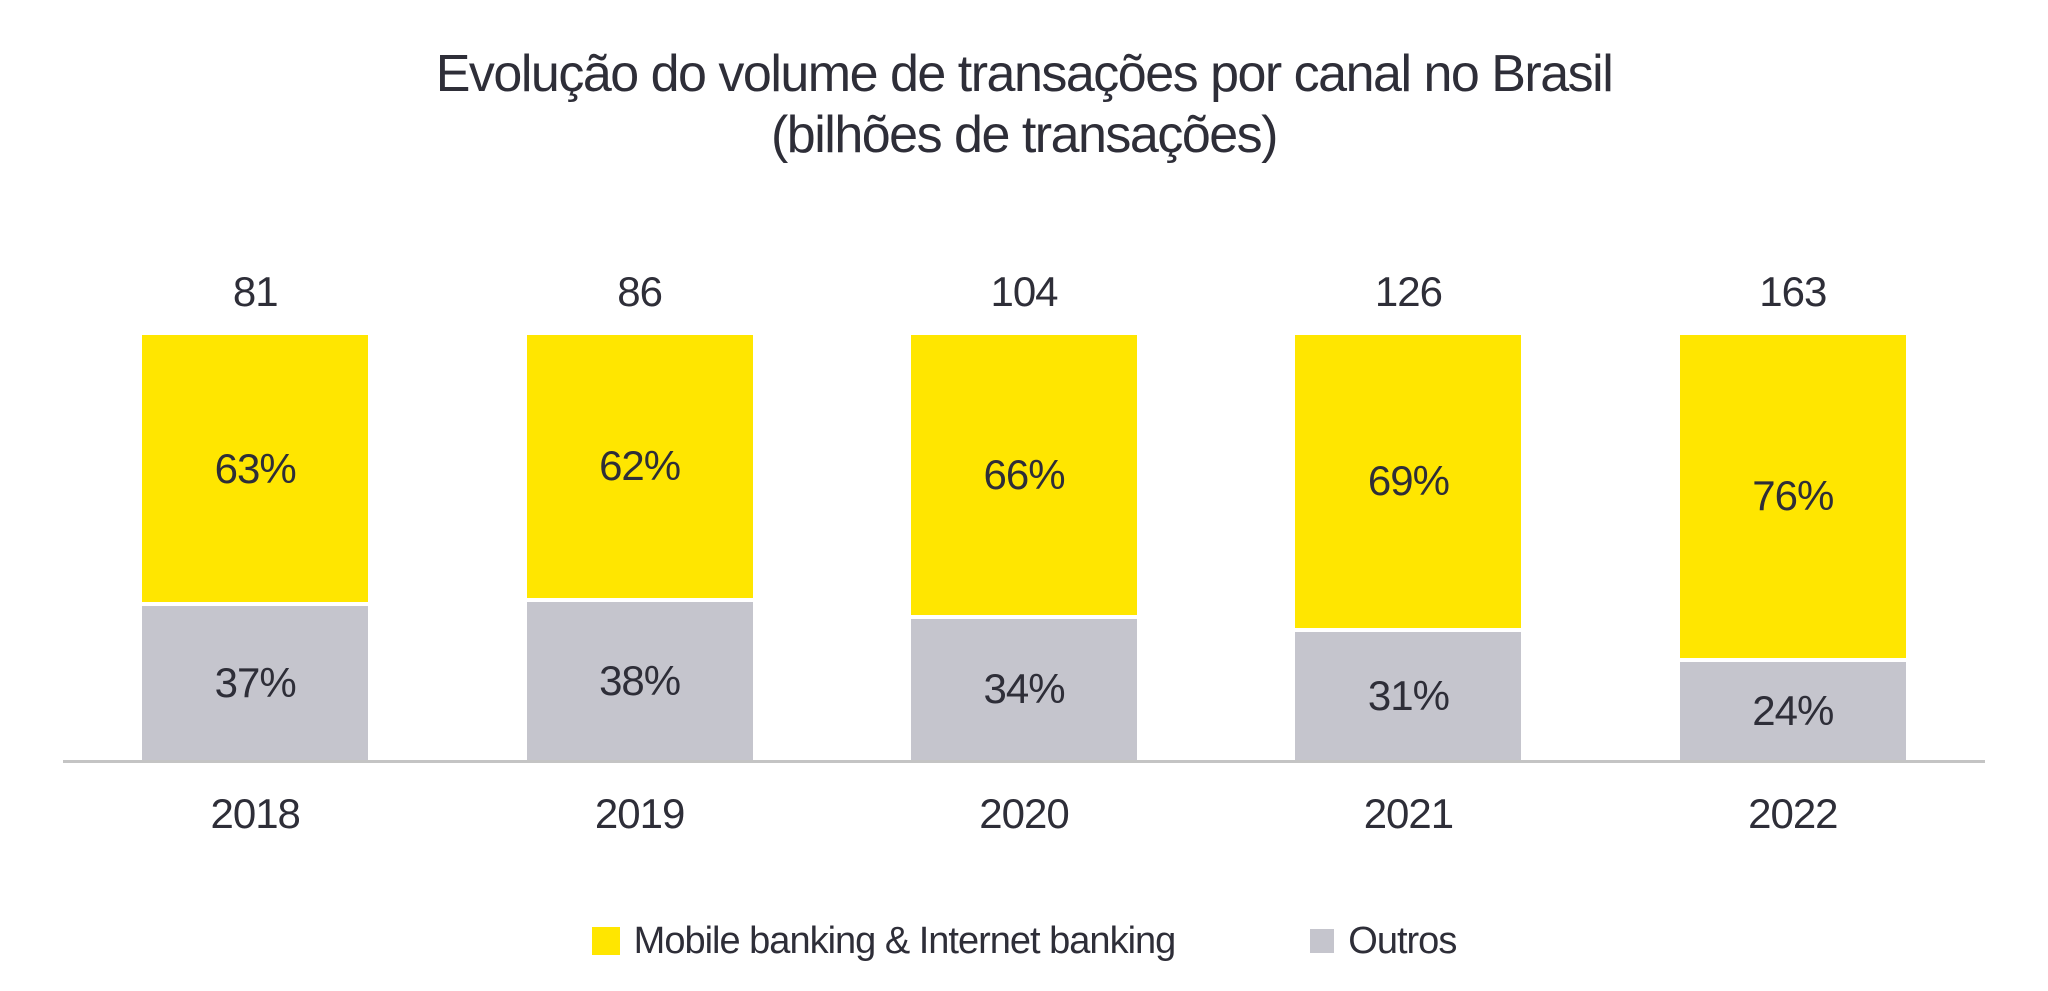 The image size is (2048, 991). I want to click on bar-column: 81 63% 37% 2018, so click(255, 552).